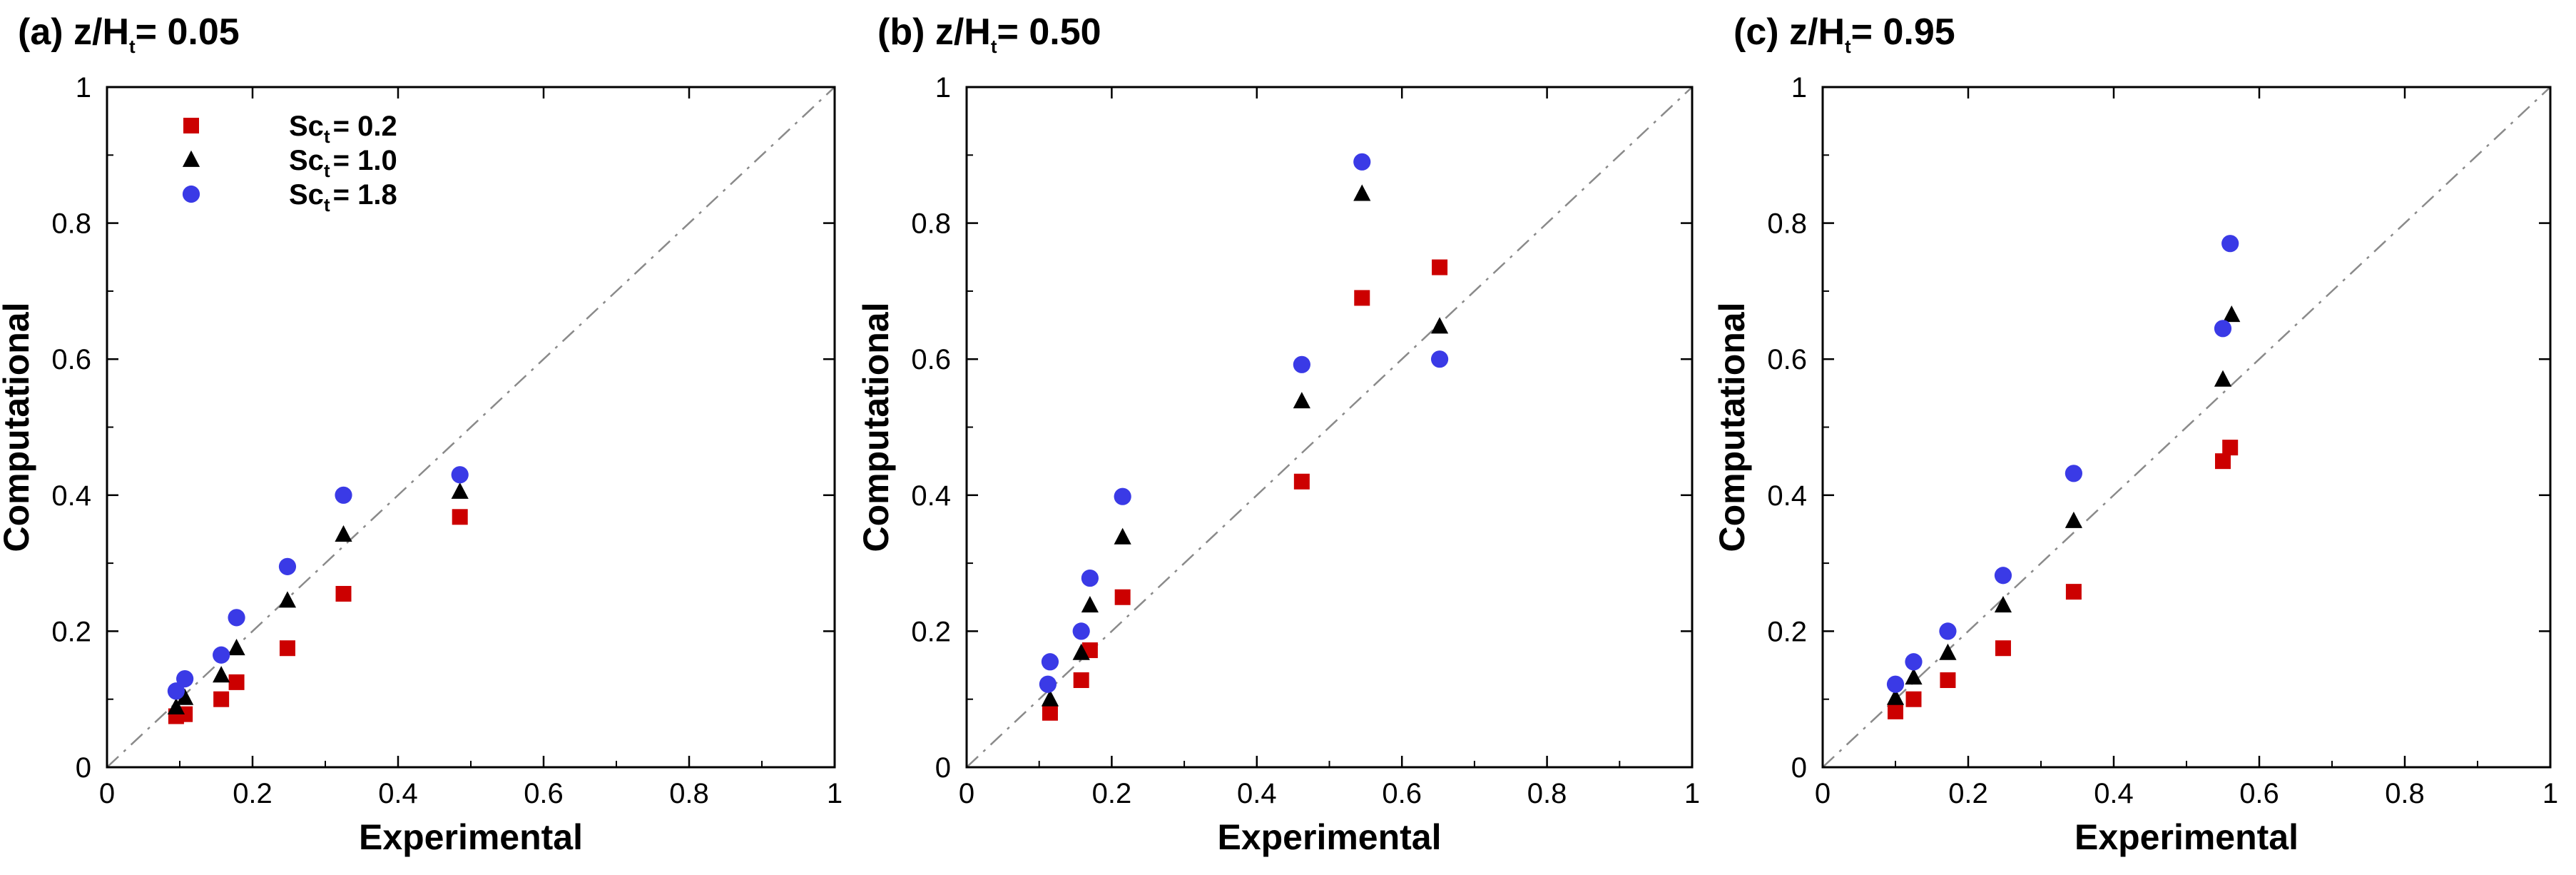 The width and height of the screenshot is (2576, 875). Describe the element at coordinates (365, 161) in the screenshot. I see `legend-label-value: = 1.0` at that location.